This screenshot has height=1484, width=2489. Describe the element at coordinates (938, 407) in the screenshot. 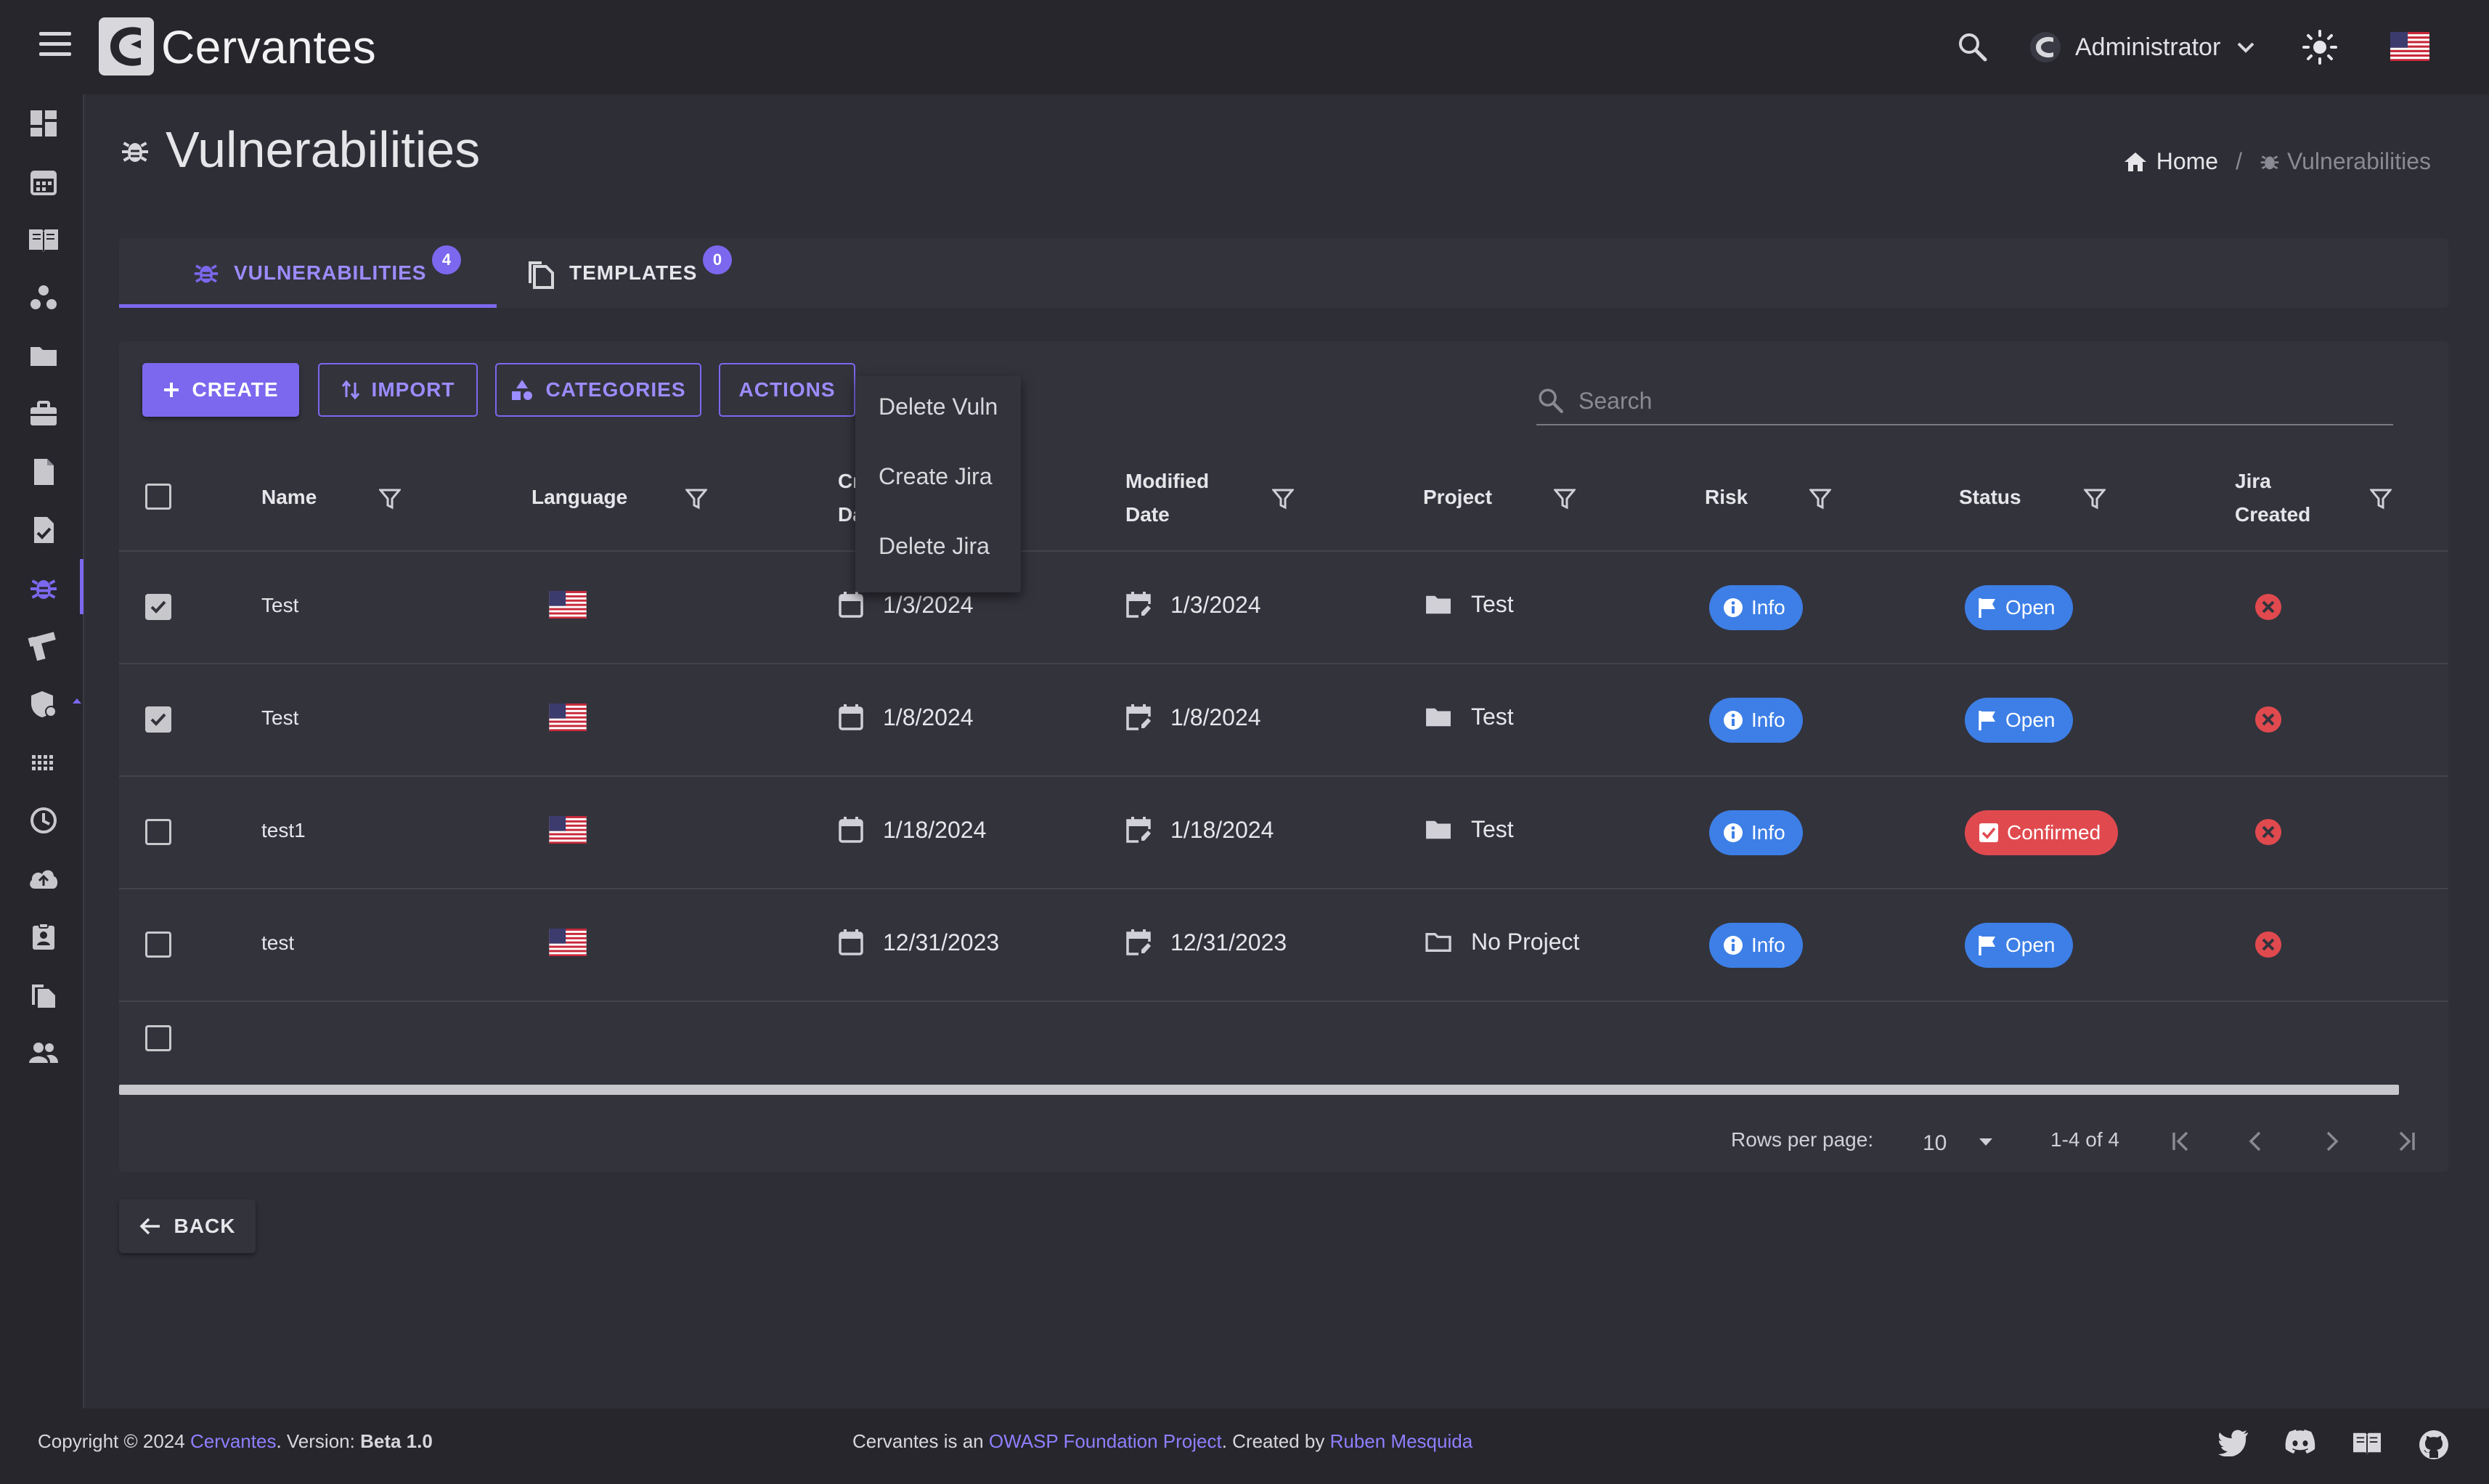

I see `menu-item-delete-vuln: Delete Vuln` at that location.